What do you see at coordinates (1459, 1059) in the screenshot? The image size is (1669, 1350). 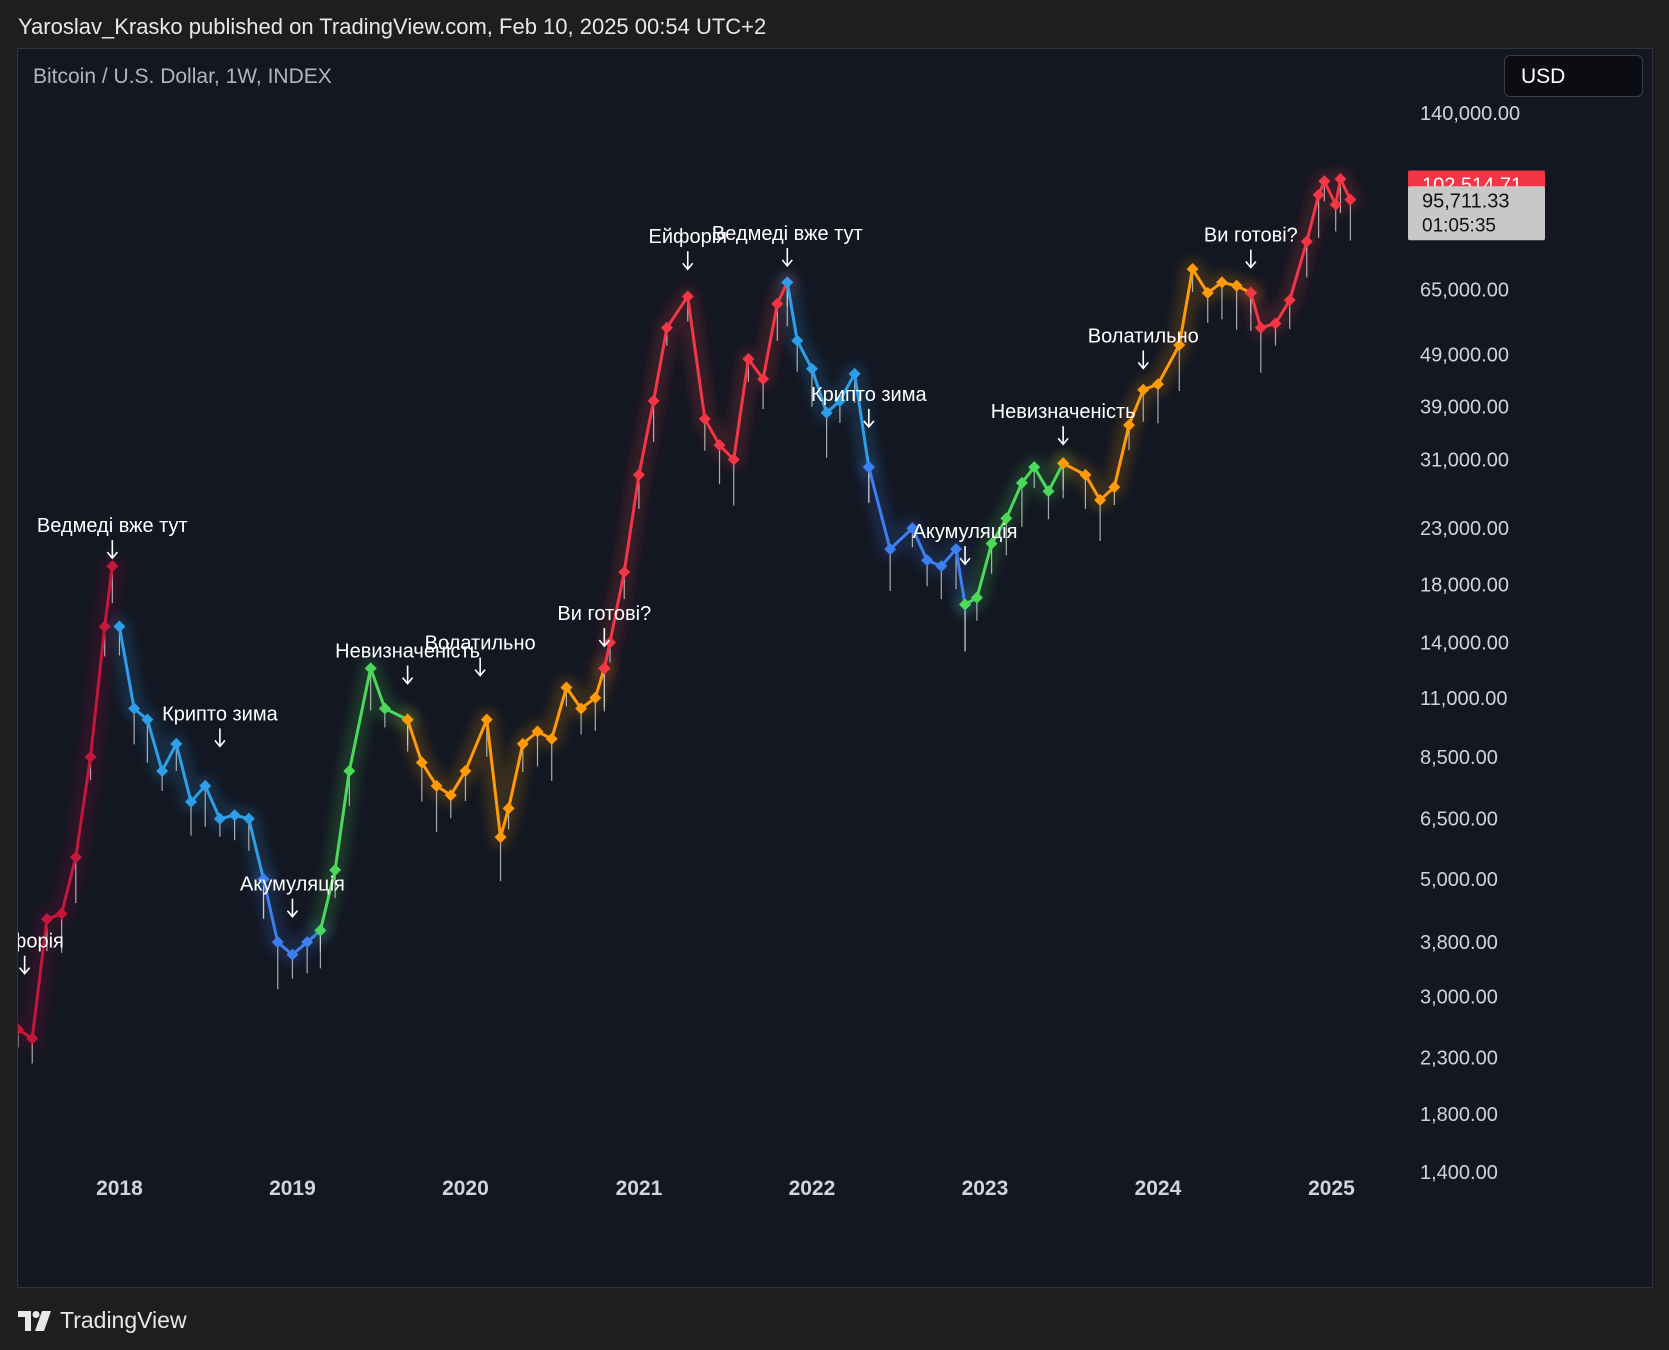 I see `y-tick-label: 2,300.00` at bounding box center [1459, 1059].